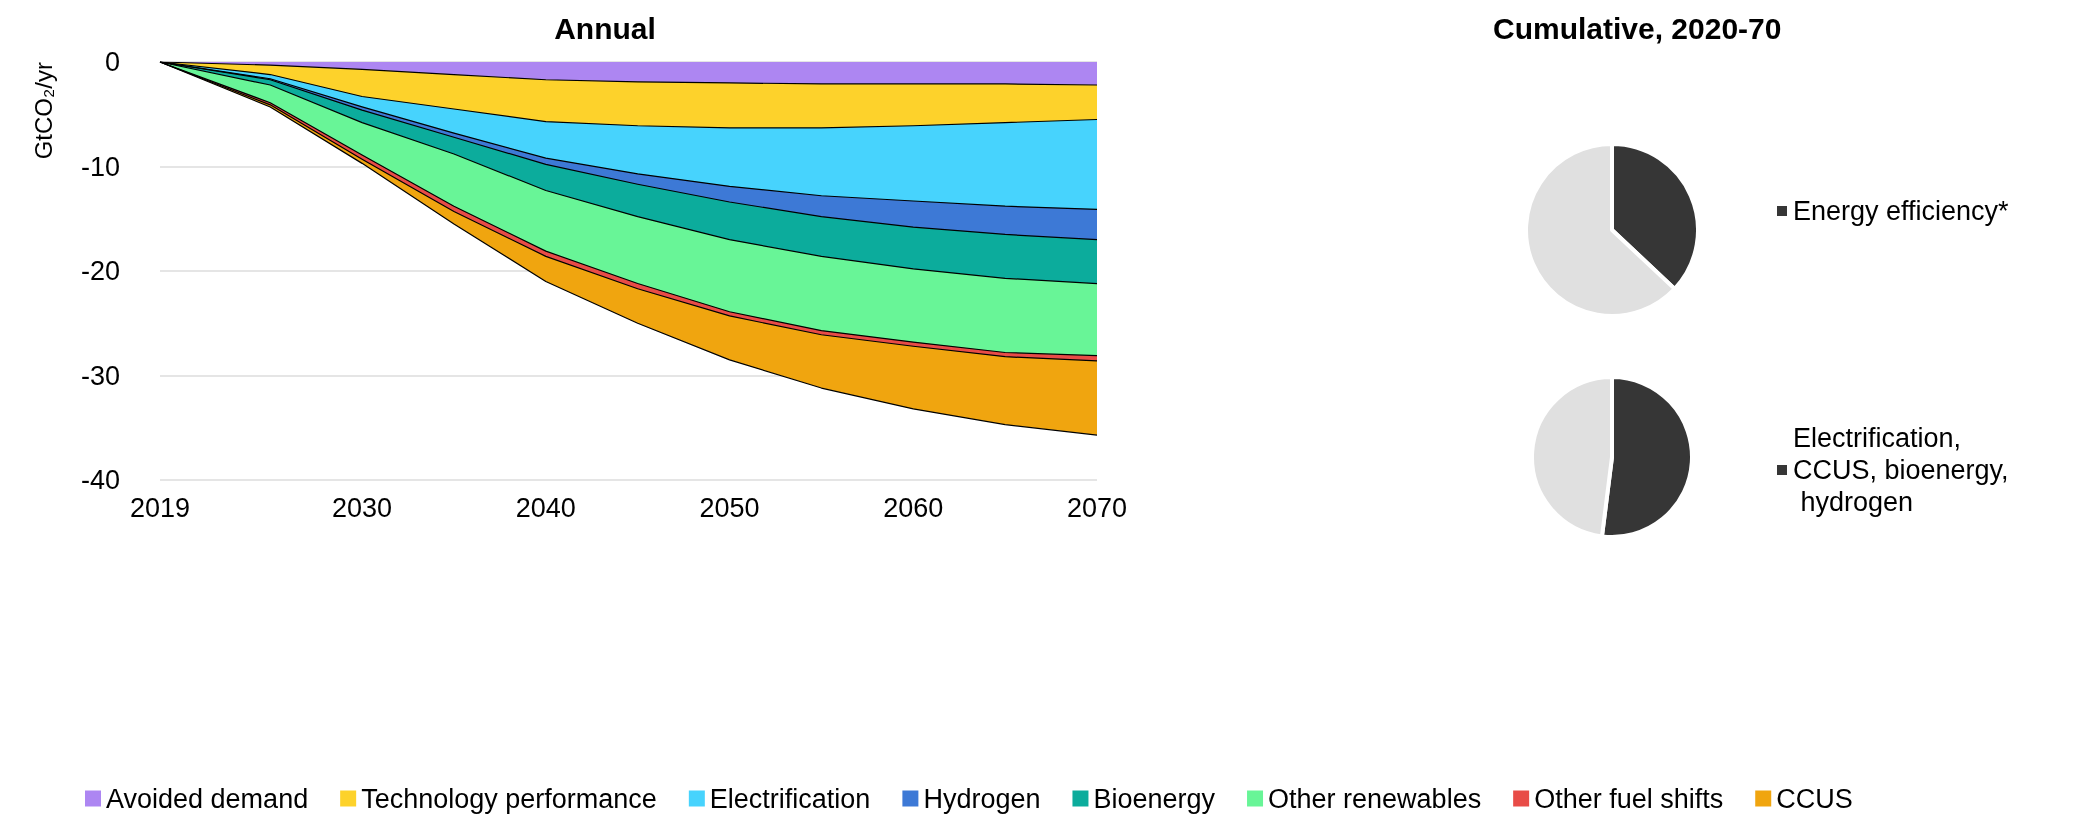 This screenshot has width=2079, height=825. I want to click on x-tick-label: 2030, so click(362, 507).